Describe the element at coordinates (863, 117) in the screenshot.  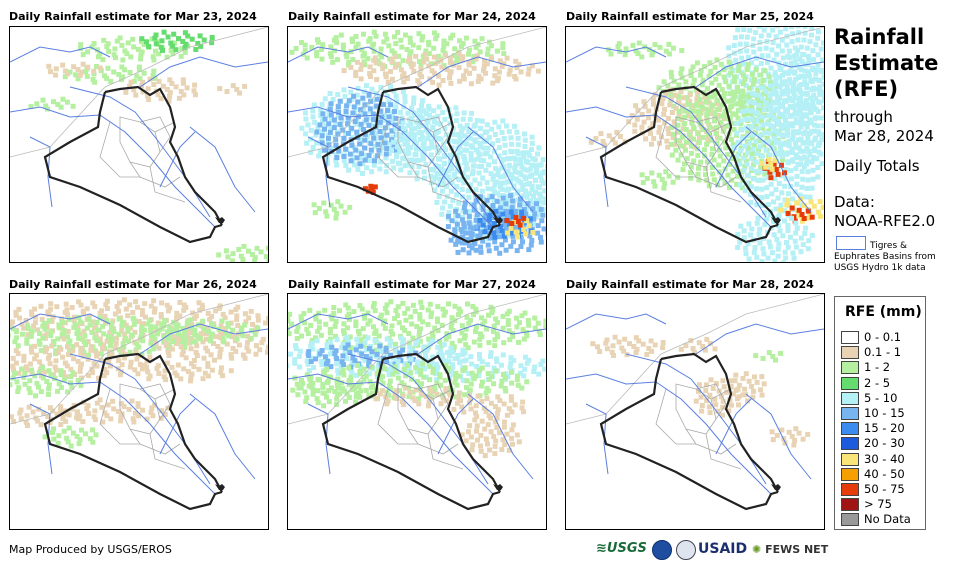
I see `through-label: through` at that location.